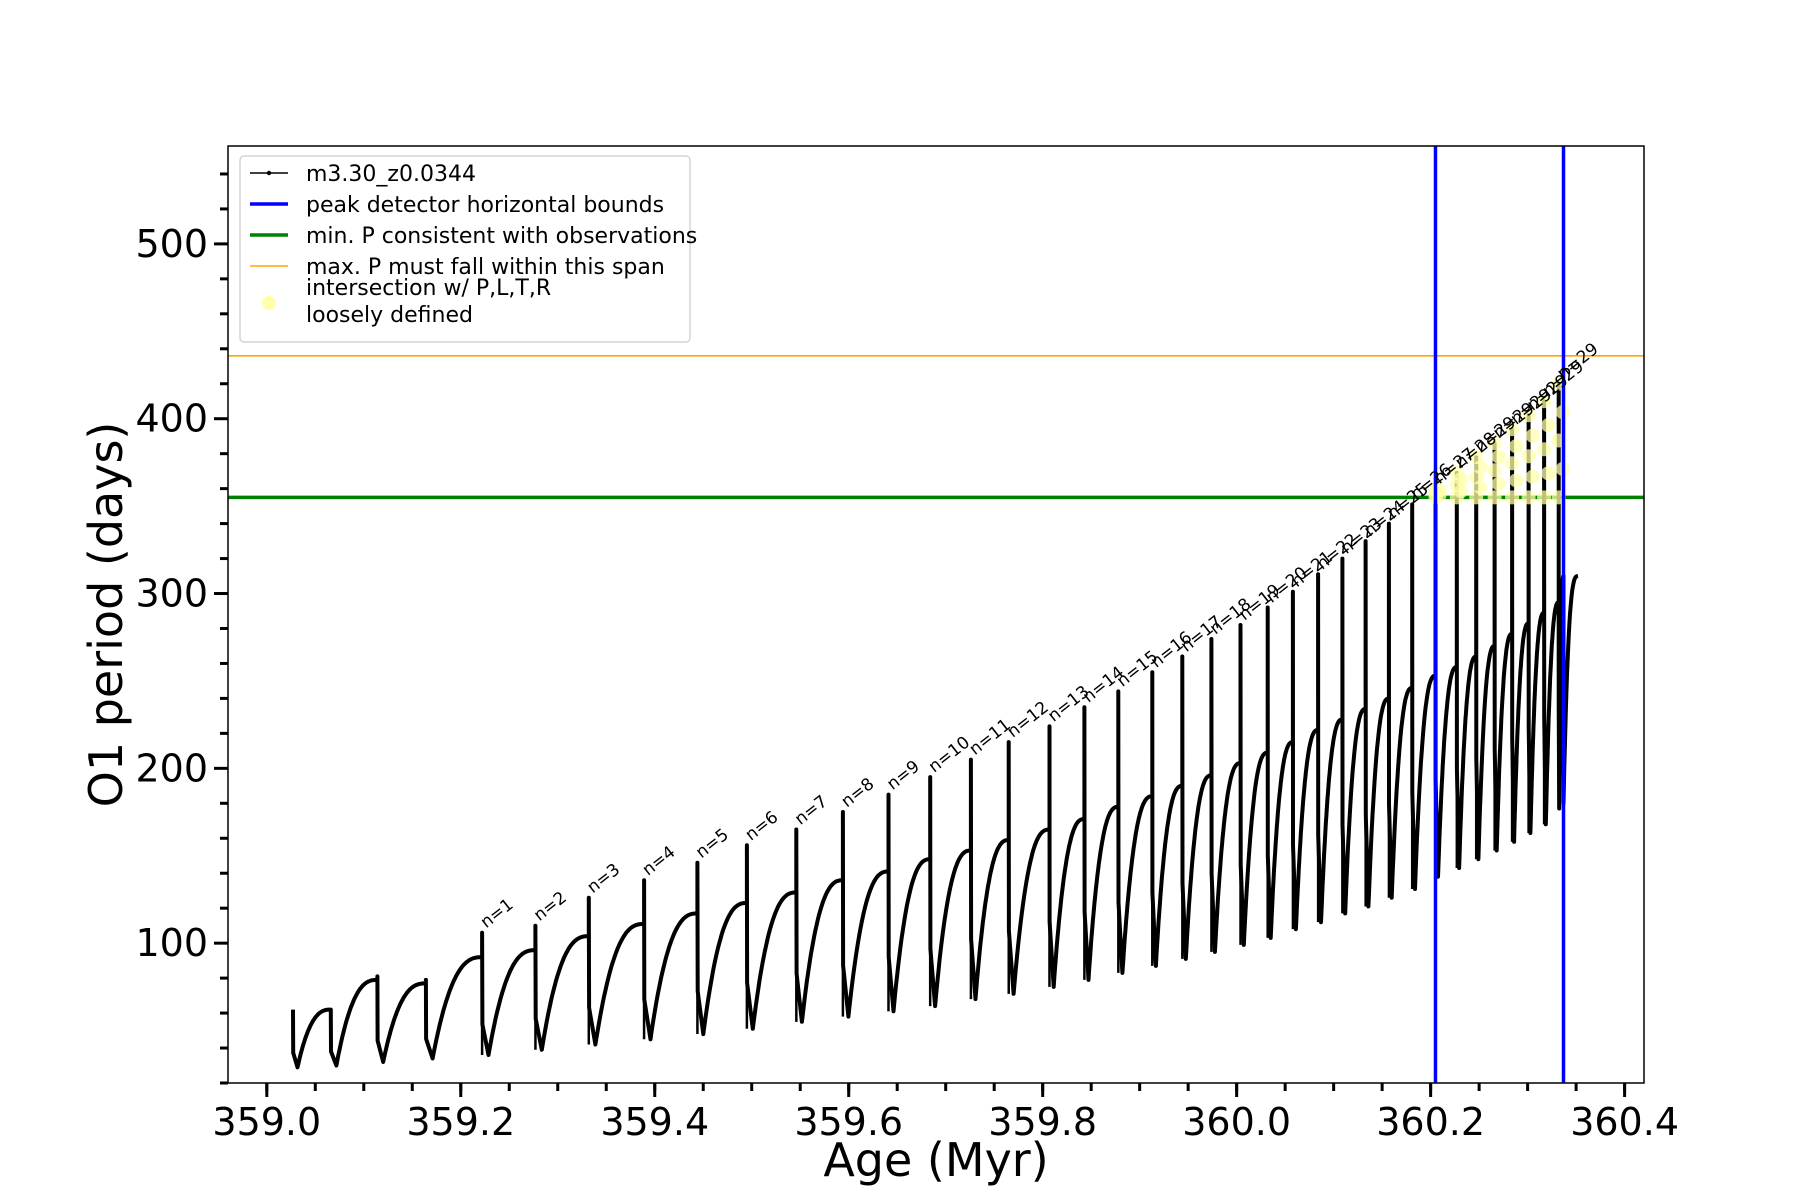 This screenshot has width=1800, height=1200. What do you see at coordinates (497, 914) in the screenshot?
I see `peak-label: n=1` at bounding box center [497, 914].